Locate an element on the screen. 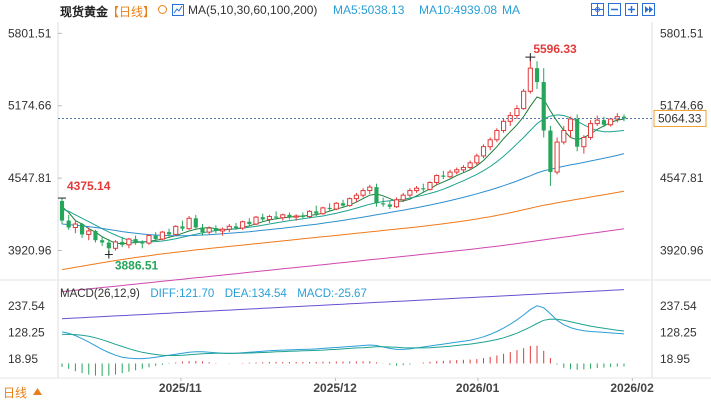 The height and width of the screenshot is (401, 711). plus-square-icon is located at coordinates (631, 9).